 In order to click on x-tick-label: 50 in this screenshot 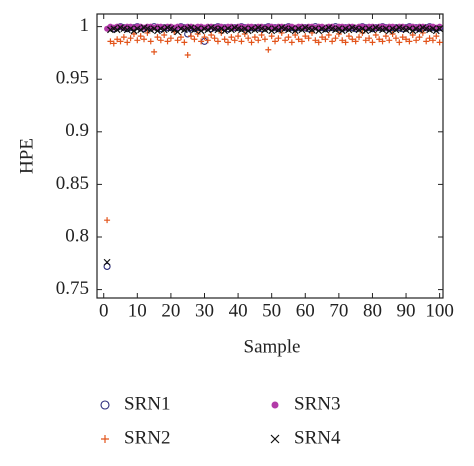, I will do `click(271, 310)`.